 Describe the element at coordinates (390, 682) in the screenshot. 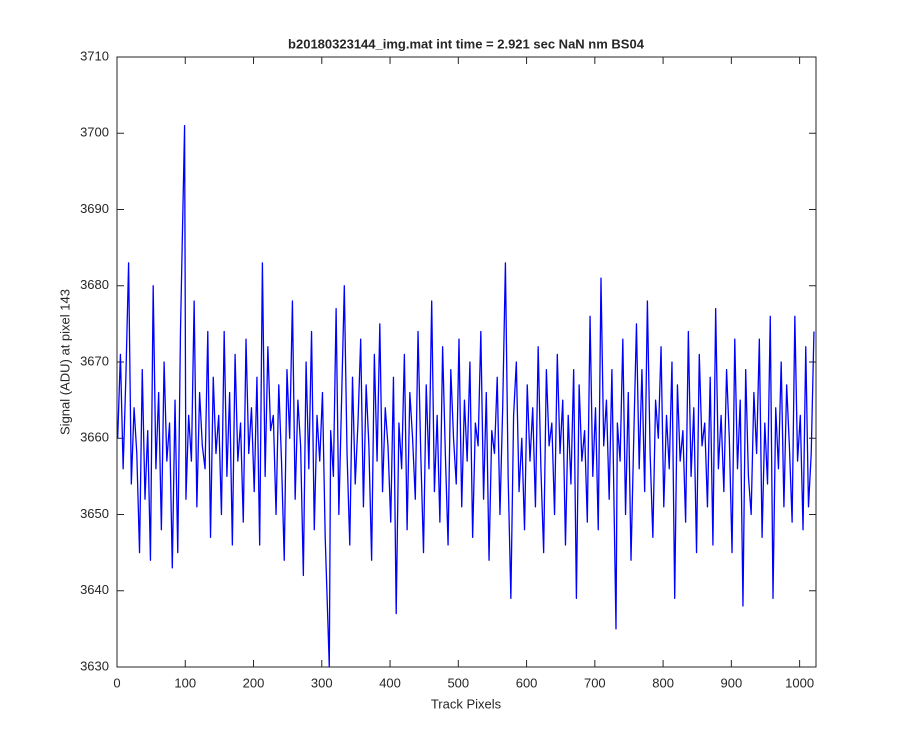

I see `x-tick-label: 400` at that location.